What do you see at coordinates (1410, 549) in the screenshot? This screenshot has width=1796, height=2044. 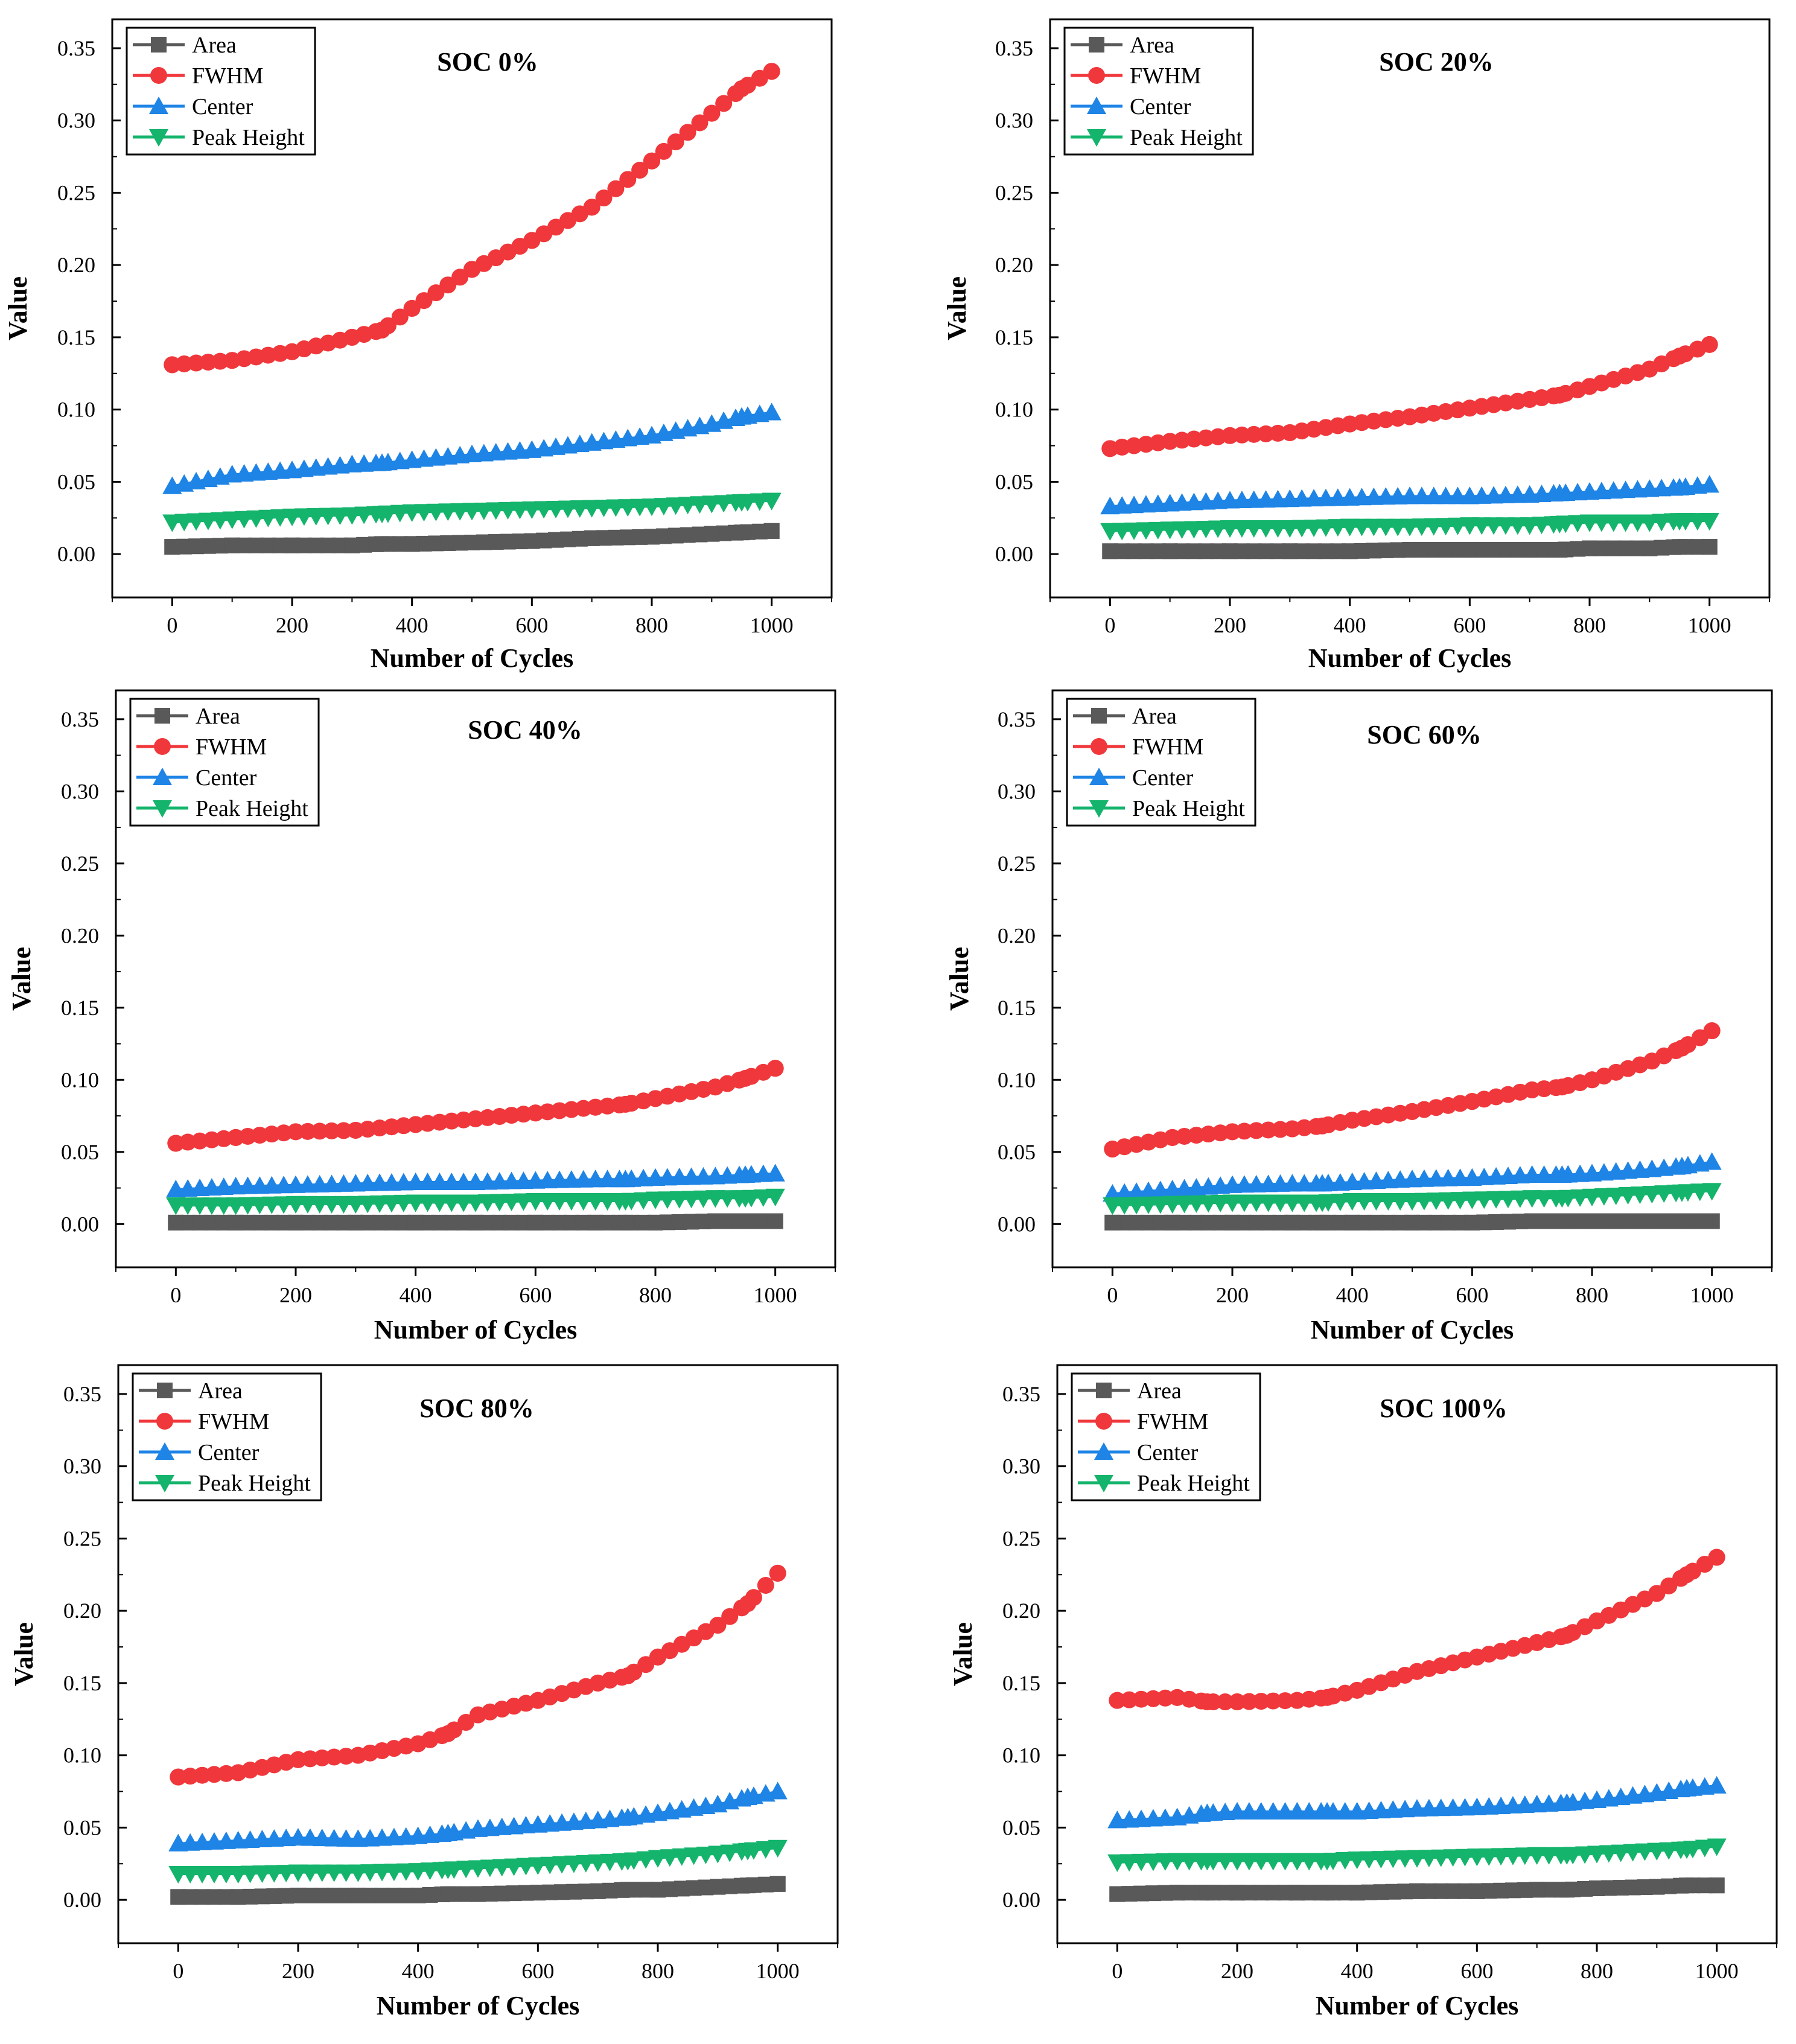 I see `series-area` at bounding box center [1410, 549].